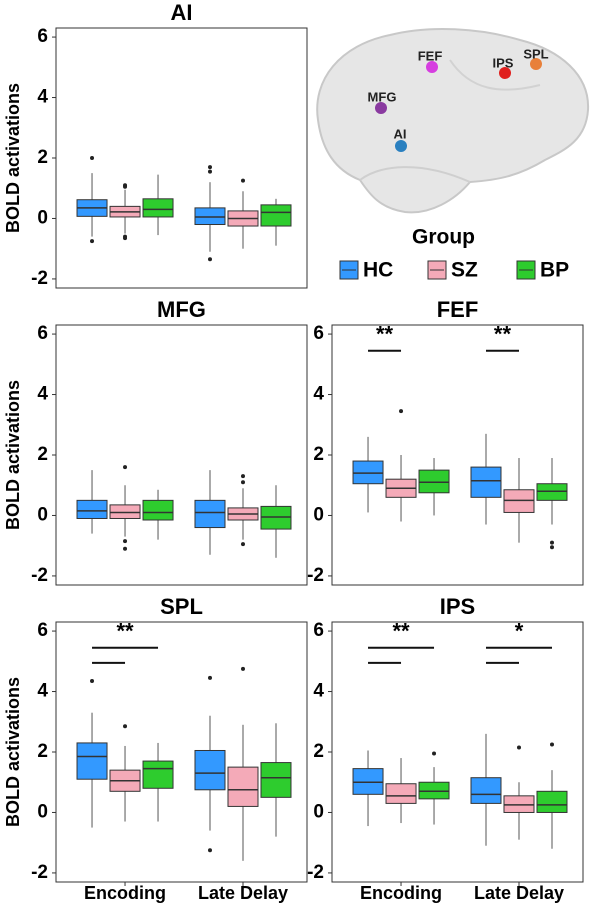  Describe the element at coordinates (382, 96) in the screenshot. I see `region-label: MFG` at that location.